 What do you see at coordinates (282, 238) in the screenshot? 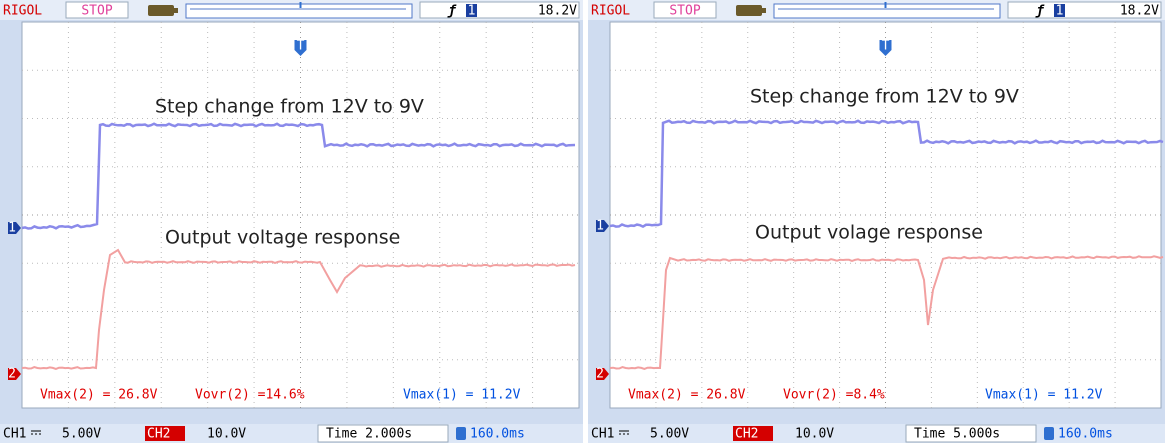
I see `annotation: Output voltage response` at bounding box center [282, 238].